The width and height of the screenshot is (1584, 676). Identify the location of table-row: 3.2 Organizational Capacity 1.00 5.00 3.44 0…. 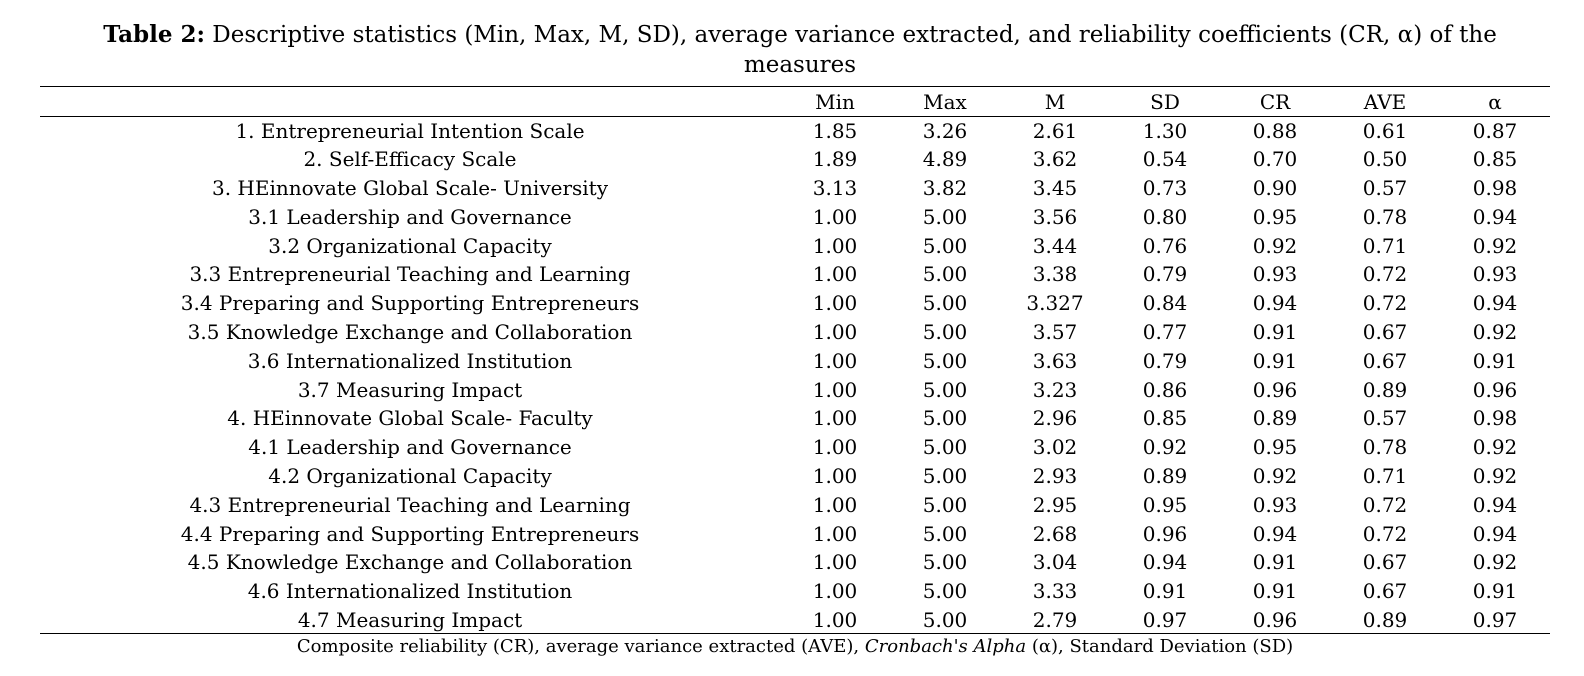
(795, 245).